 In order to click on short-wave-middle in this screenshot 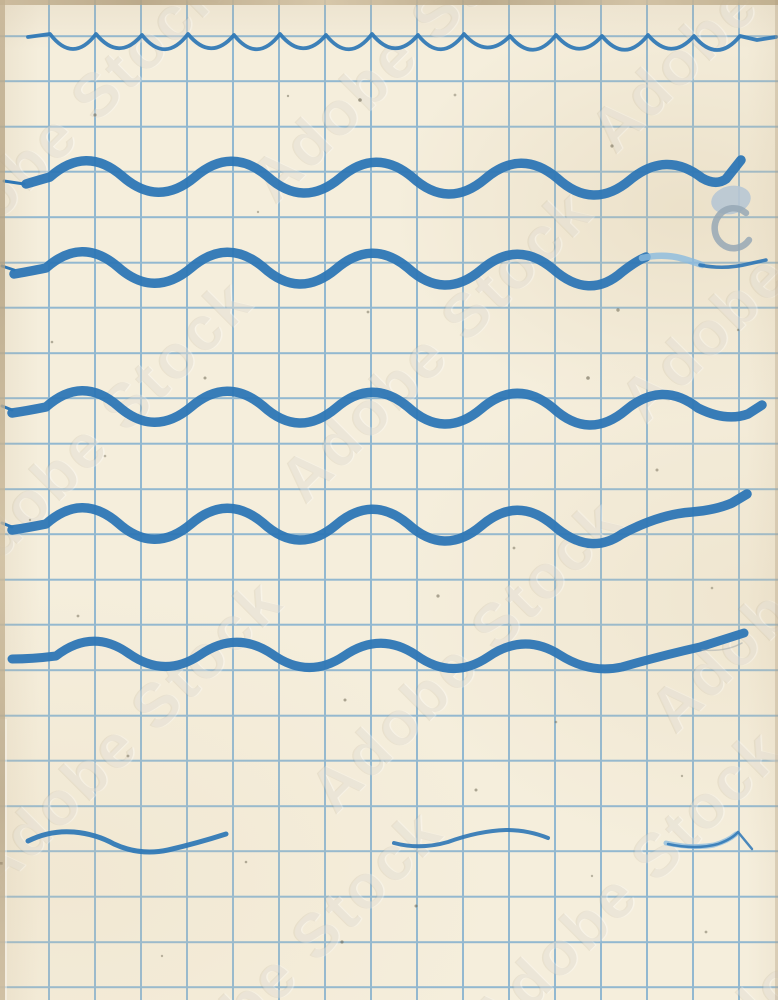, I will do `click(471, 838)`.